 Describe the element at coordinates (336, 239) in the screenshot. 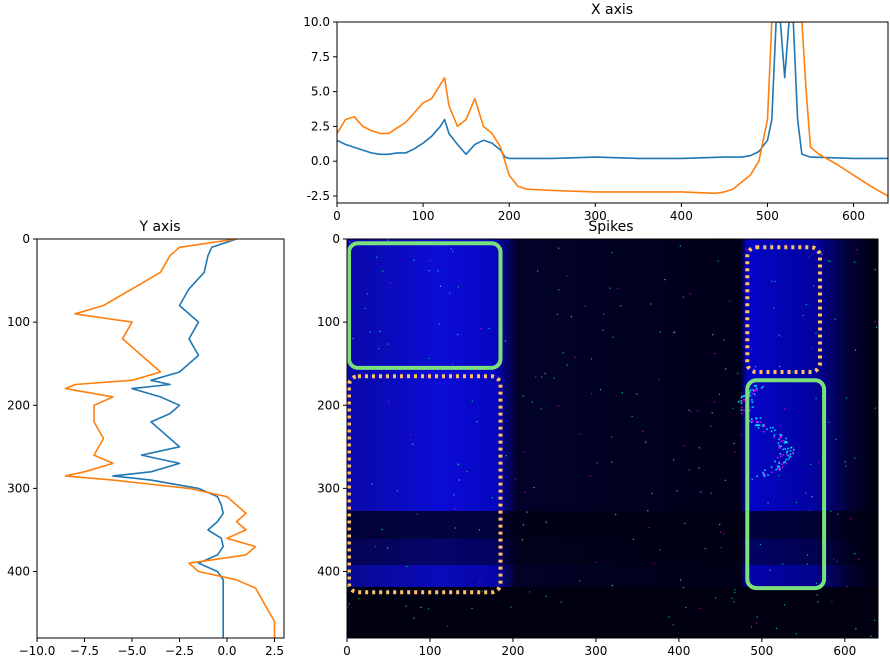

I see `y-tick-label: 0` at that location.